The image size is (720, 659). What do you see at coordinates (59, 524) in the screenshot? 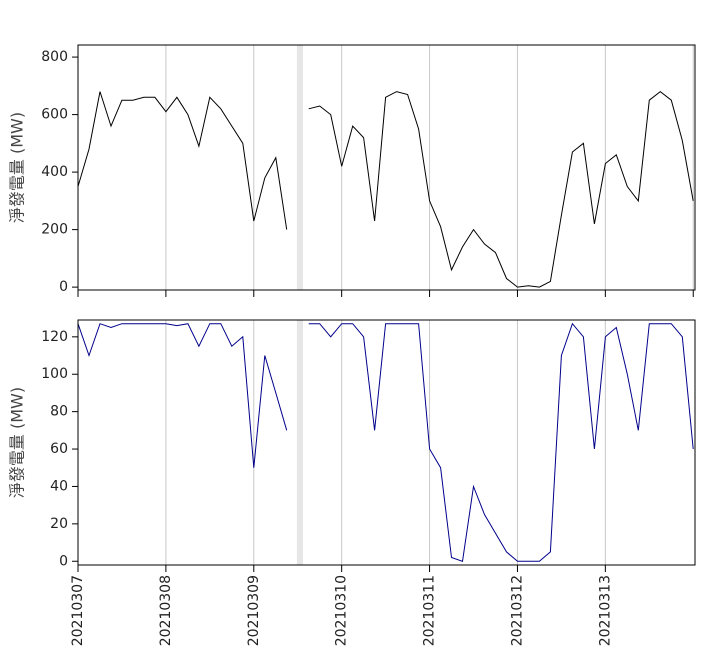
I see `y-tick-label: 20` at bounding box center [59, 524].